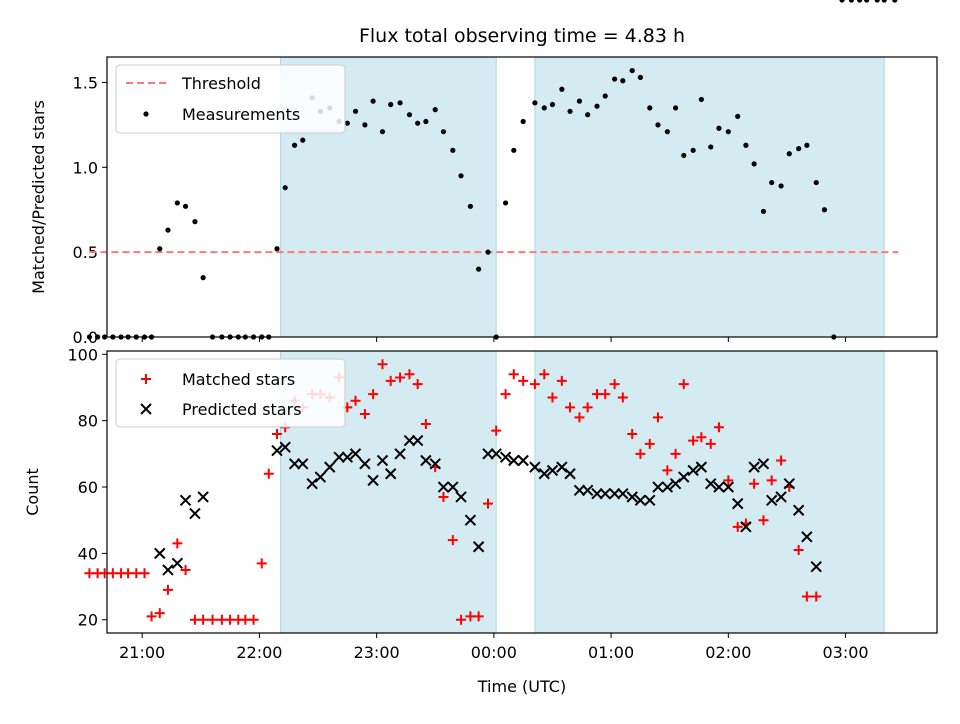  What do you see at coordinates (241, 114) in the screenshot?
I see `legend-measurement-label: Measurements` at bounding box center [241, 114].